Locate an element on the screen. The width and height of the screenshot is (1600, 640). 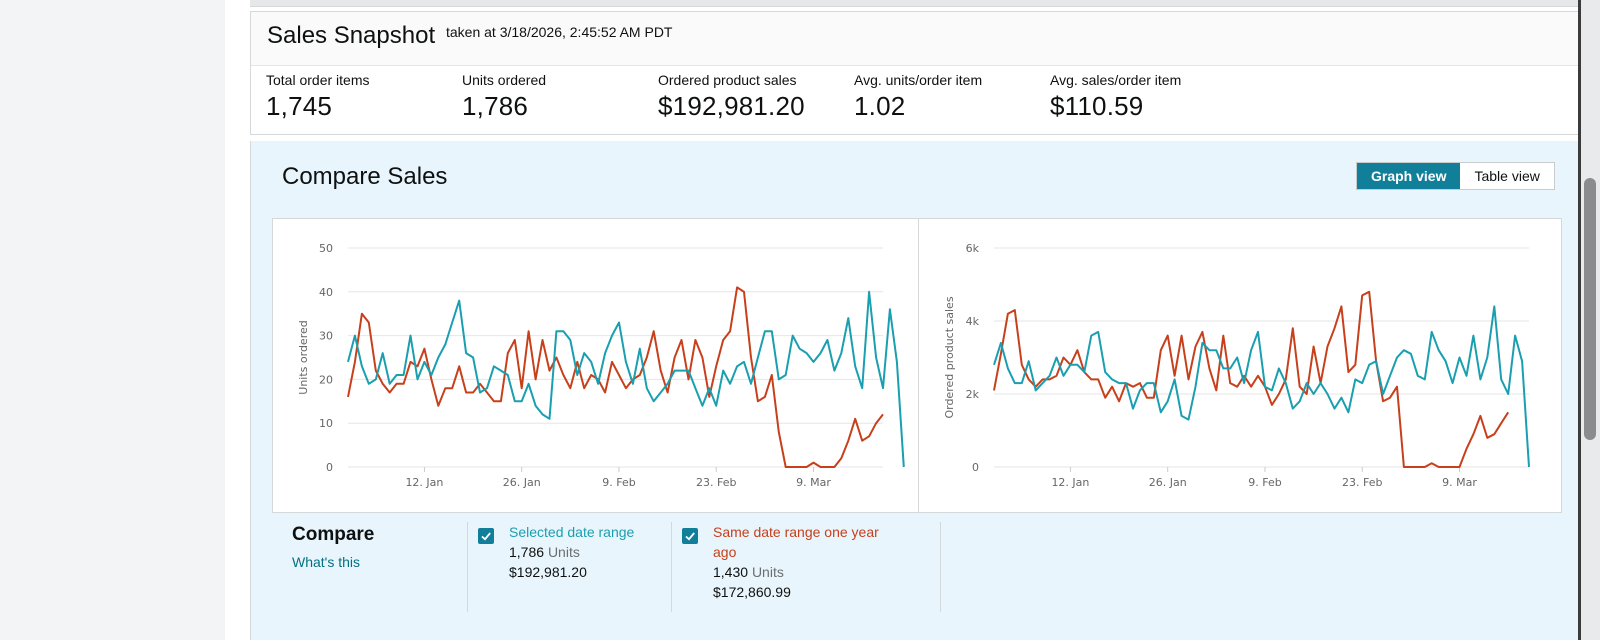
last-year-checkbox is located at coordinates (690, 536).